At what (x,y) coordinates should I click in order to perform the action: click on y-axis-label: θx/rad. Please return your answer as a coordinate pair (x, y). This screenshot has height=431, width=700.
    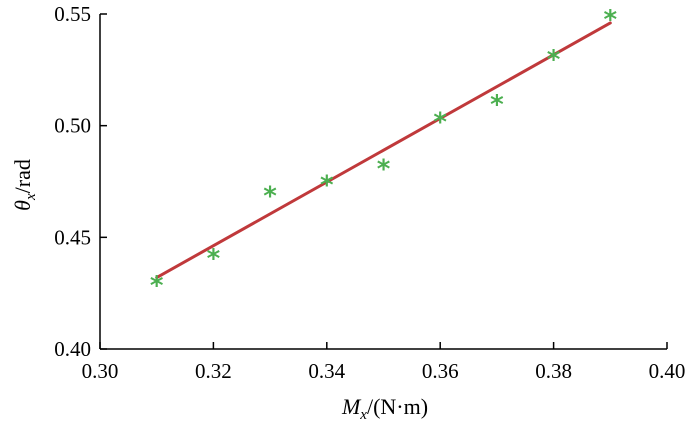
    Looking at the image, I should click on (24, 185).